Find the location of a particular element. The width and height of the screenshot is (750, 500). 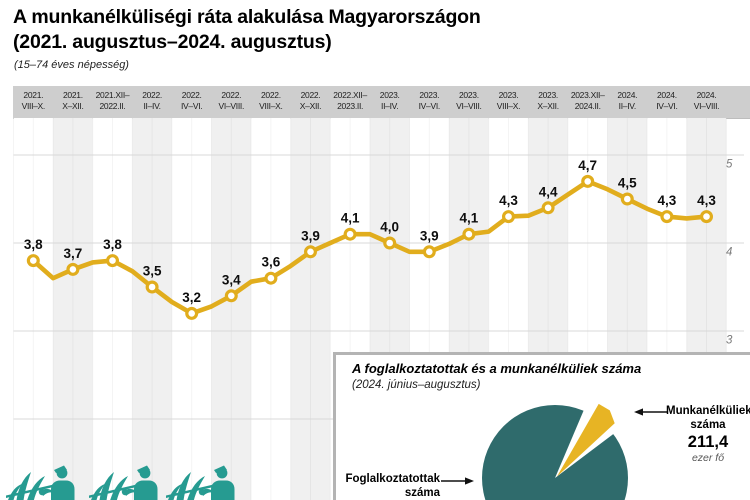

x-axis-label: 2023.XII– 2024.II. is located at coordinates (587, 100).